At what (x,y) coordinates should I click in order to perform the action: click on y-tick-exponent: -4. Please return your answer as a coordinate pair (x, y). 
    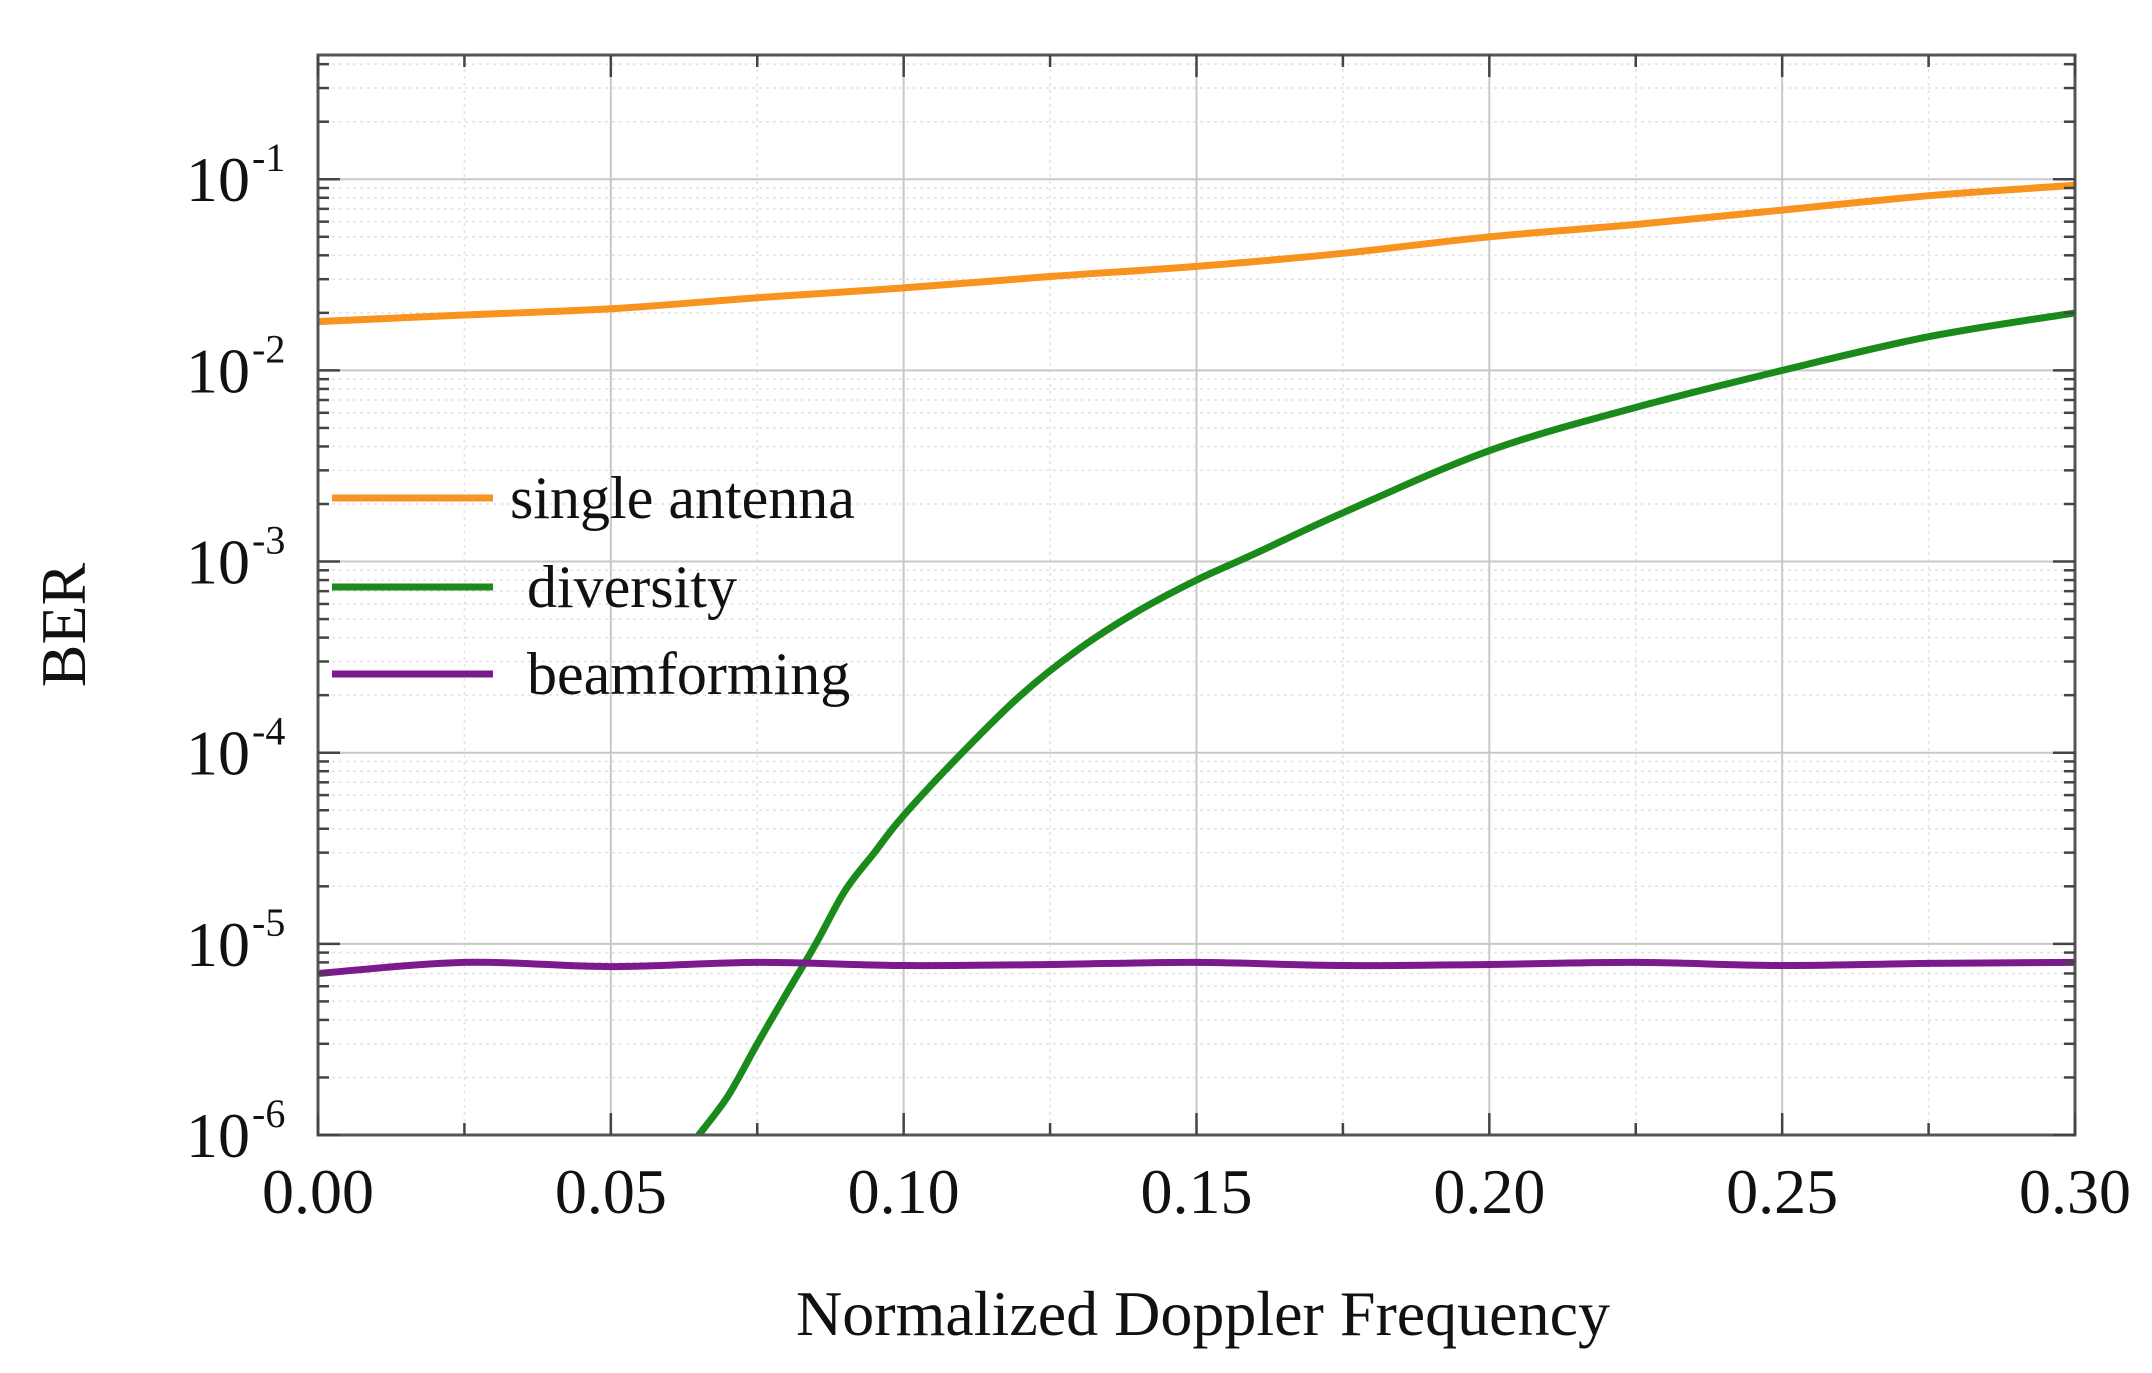
    Looking at the image, I should click on (268, 731).